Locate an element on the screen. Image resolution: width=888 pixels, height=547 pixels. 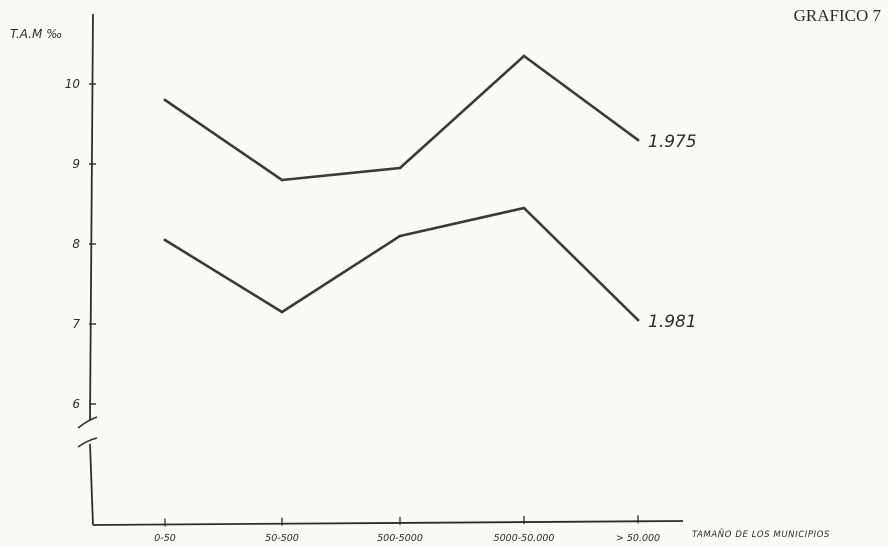
x-tick-label: 50-500 is located at coordinates (282, 538).